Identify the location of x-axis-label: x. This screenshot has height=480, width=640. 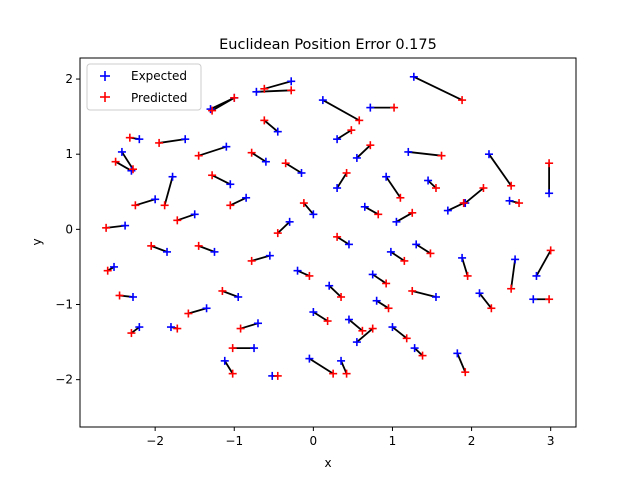
(327, 463).